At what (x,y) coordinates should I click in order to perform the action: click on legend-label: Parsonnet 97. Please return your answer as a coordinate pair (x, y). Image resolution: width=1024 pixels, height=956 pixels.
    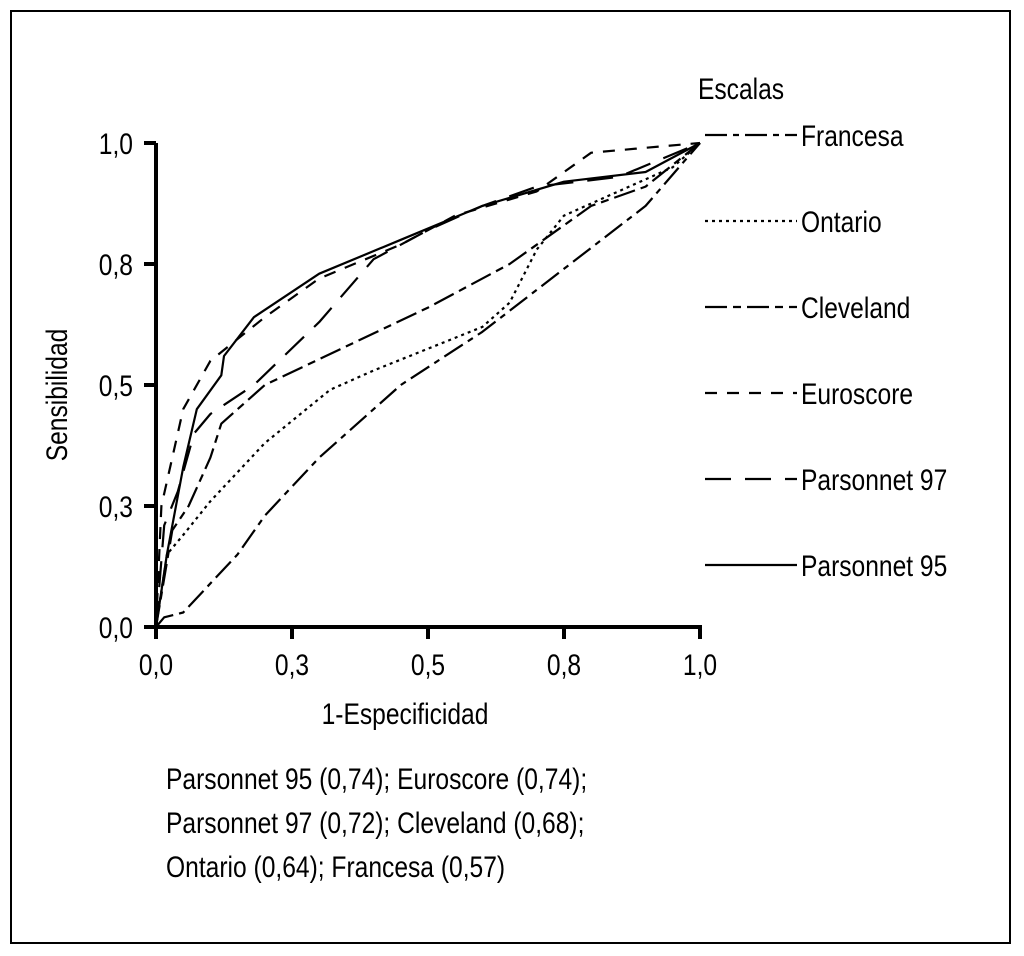
    Looking at the image, I should click on (874, 480).